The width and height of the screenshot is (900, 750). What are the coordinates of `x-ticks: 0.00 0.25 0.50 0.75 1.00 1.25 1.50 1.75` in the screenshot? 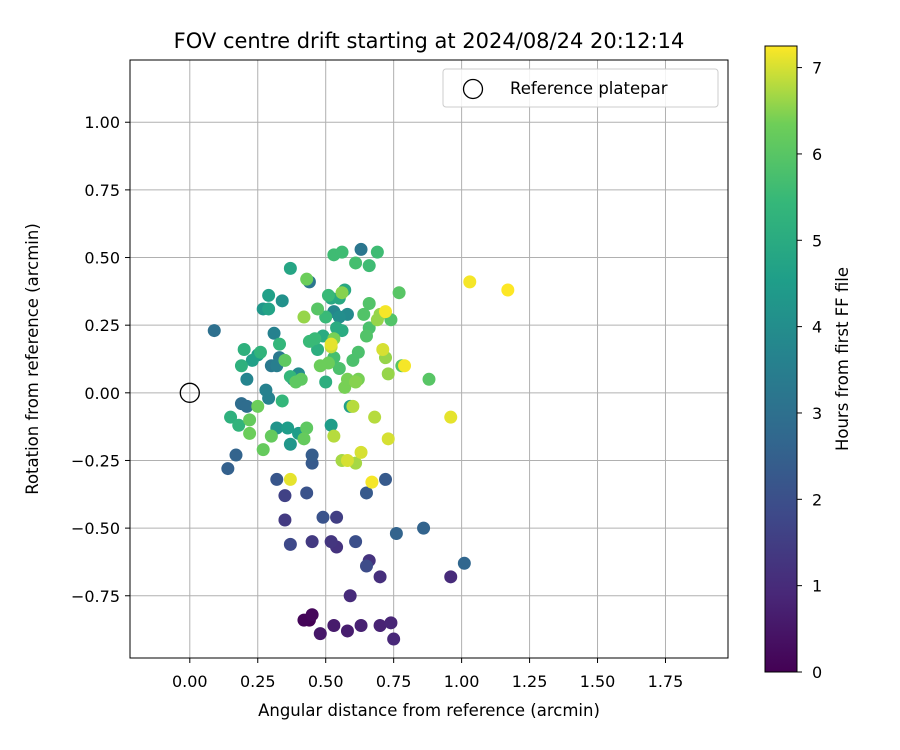 It's located at (427, 674).